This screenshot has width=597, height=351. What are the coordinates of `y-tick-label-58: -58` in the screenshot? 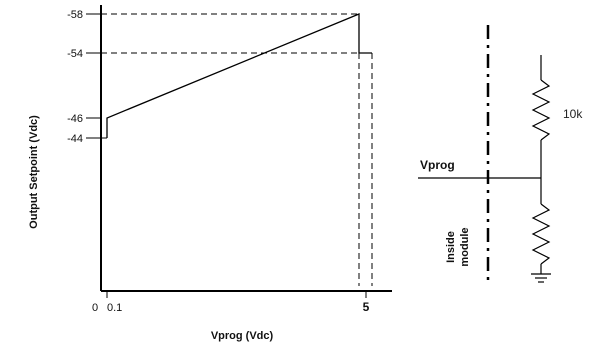 It's located at (75, 15).